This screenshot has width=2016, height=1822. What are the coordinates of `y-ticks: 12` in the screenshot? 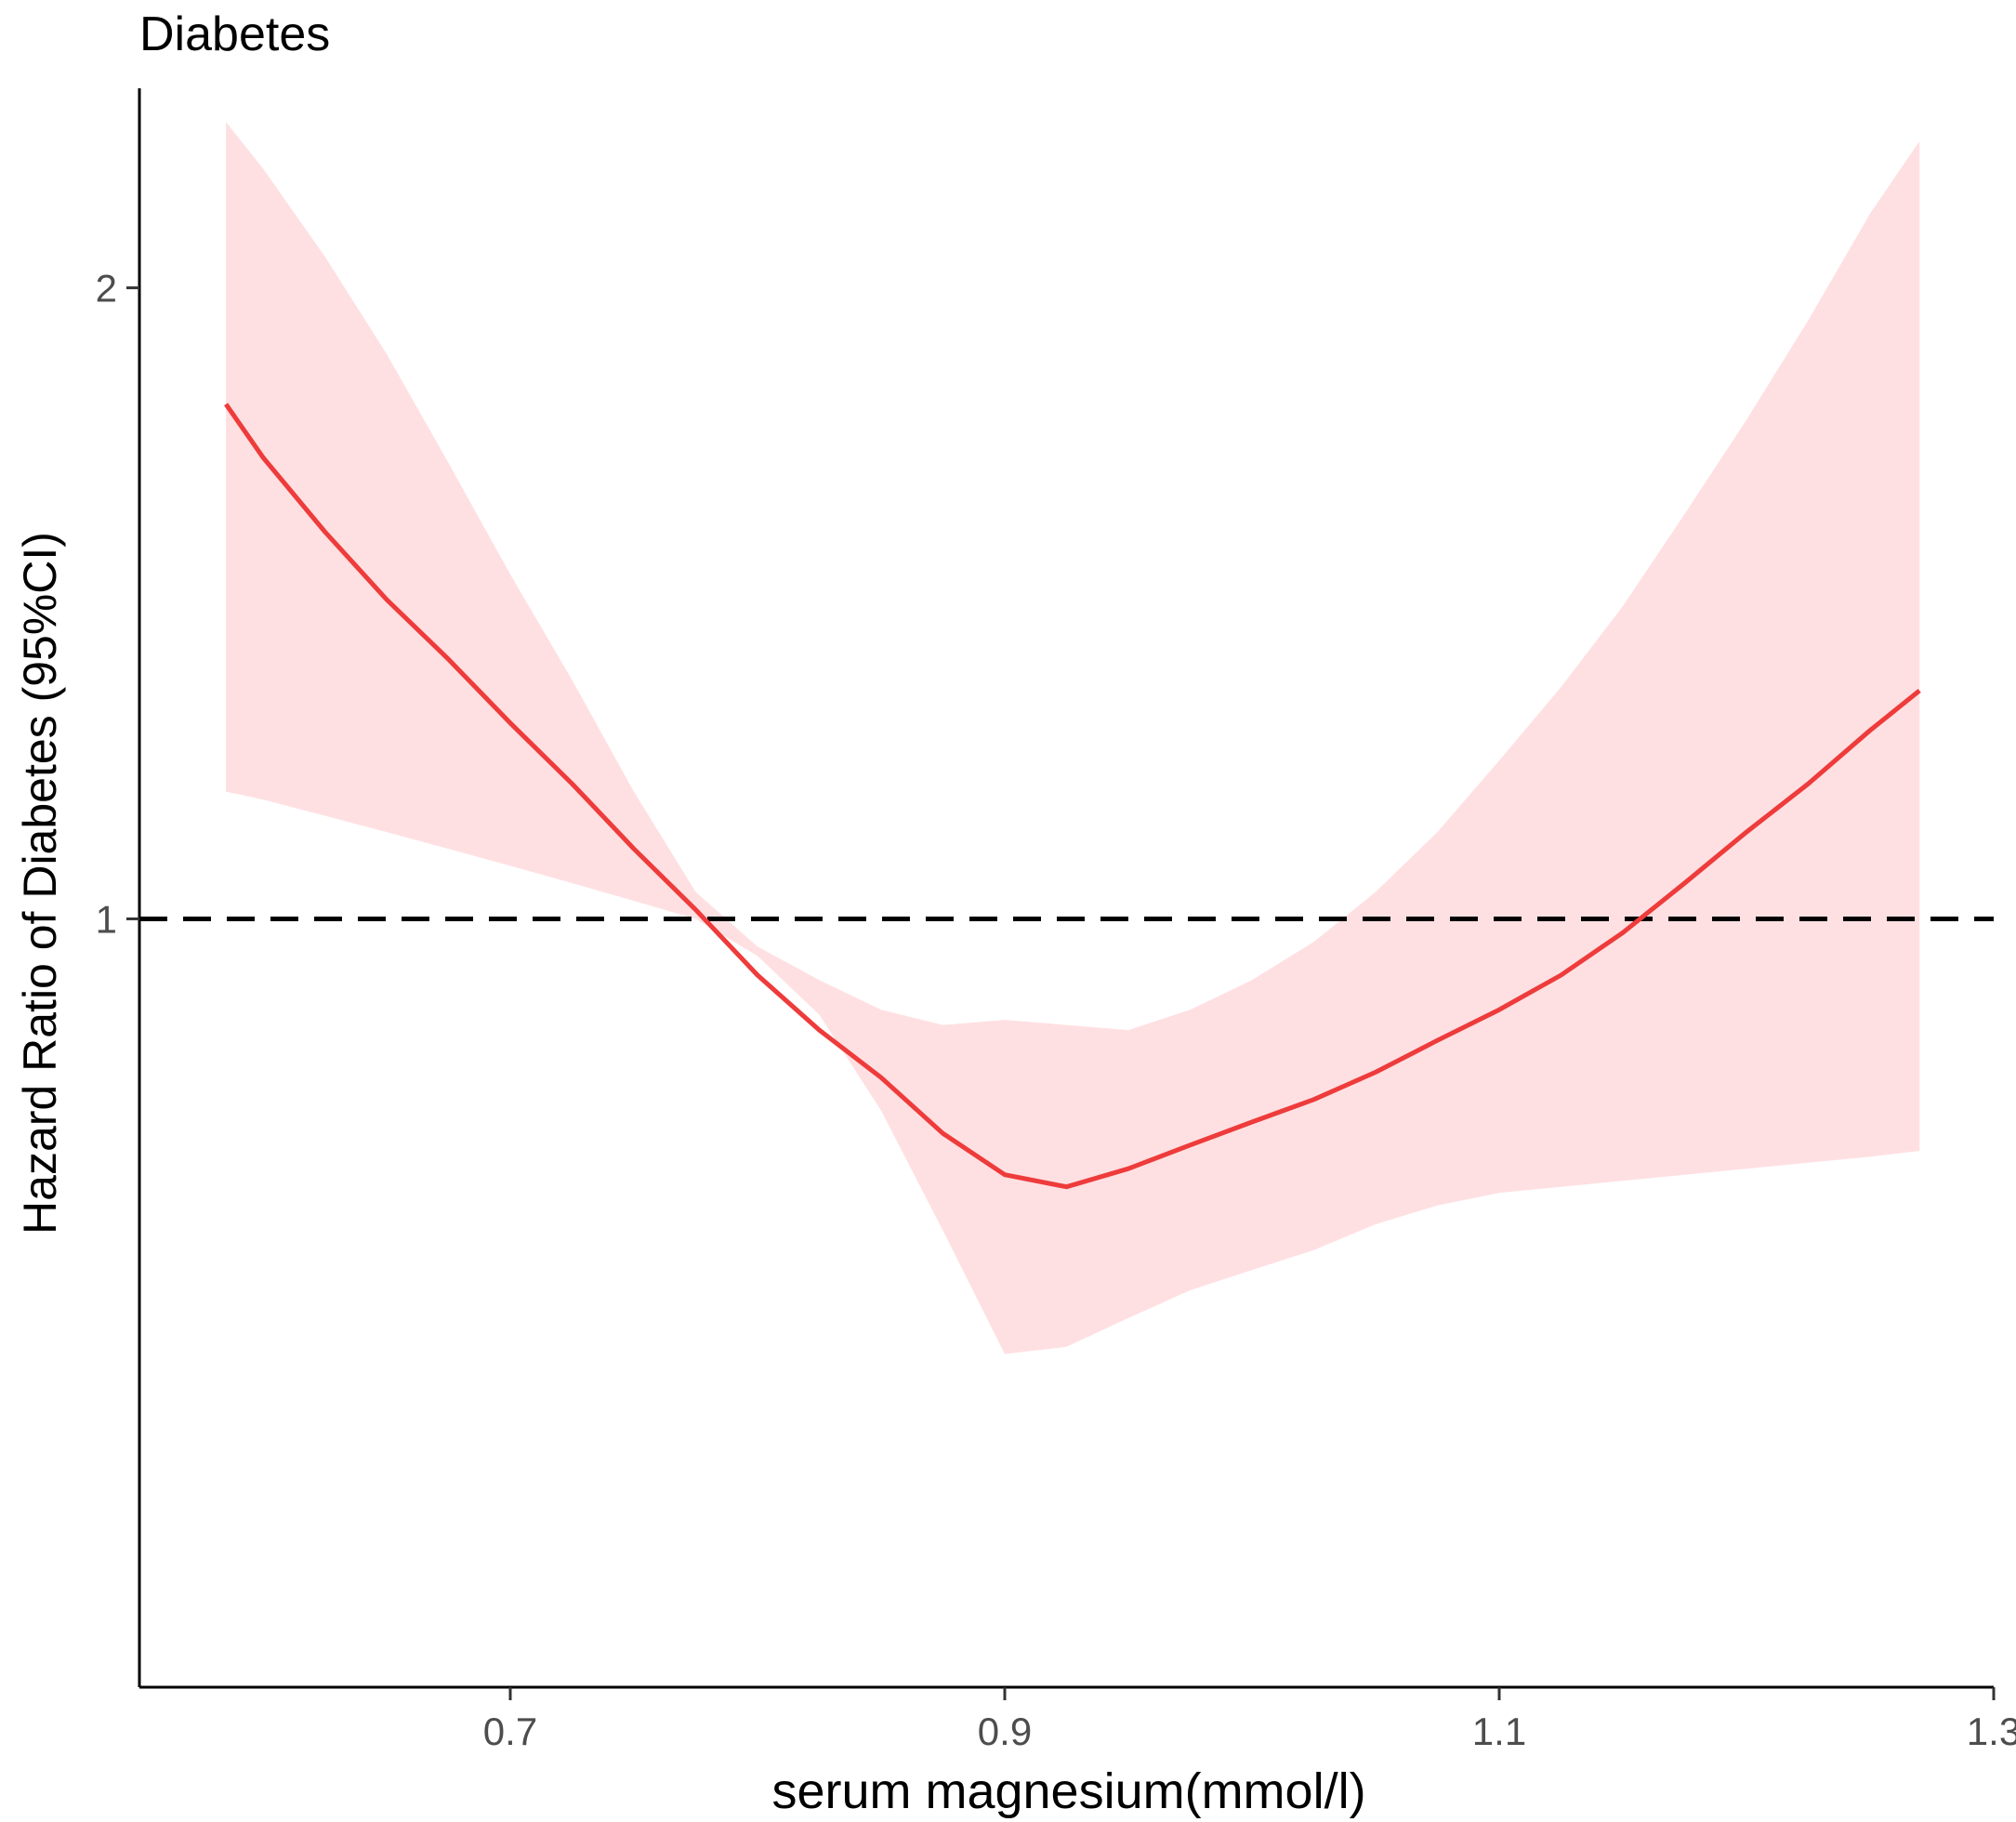 It's located at (118, 604).